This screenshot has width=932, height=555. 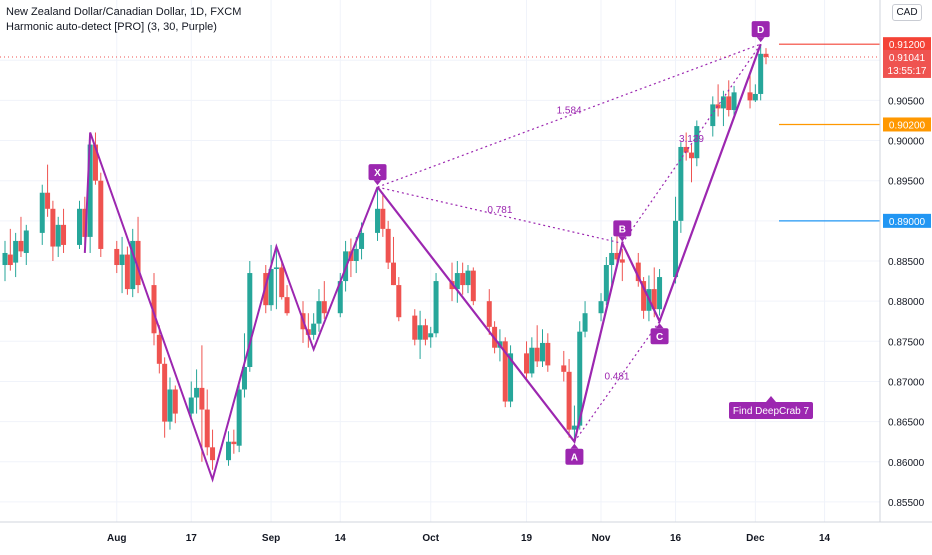 I want to click on price-level-label: 0.91200, so click(x=907, y=45).